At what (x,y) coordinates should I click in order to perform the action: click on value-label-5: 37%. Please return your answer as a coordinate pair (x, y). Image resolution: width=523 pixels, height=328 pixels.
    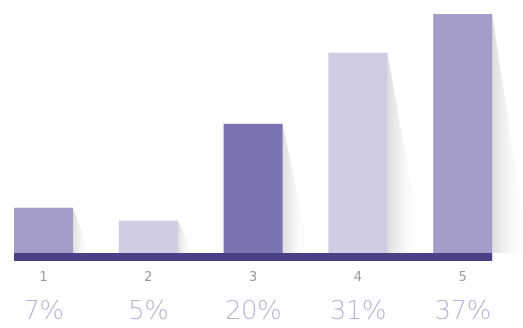
    Looking at the image, I should click on (463, 311).